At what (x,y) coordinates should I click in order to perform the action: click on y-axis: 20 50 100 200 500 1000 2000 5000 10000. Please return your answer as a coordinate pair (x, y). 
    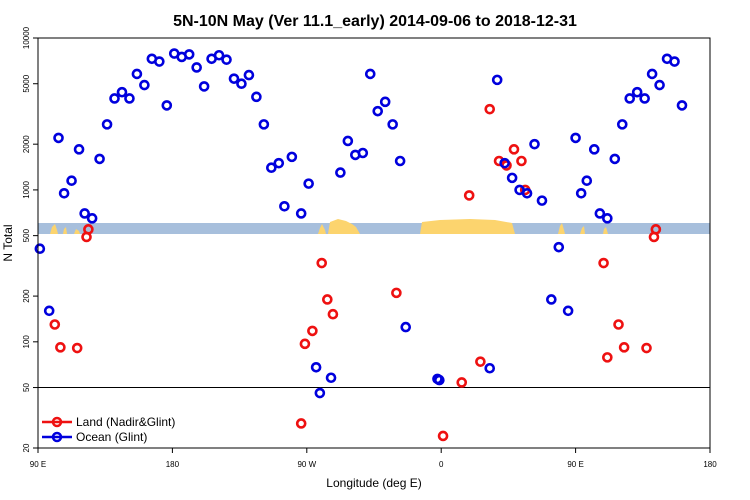
    Looking at the image, I should click on (30, 239).